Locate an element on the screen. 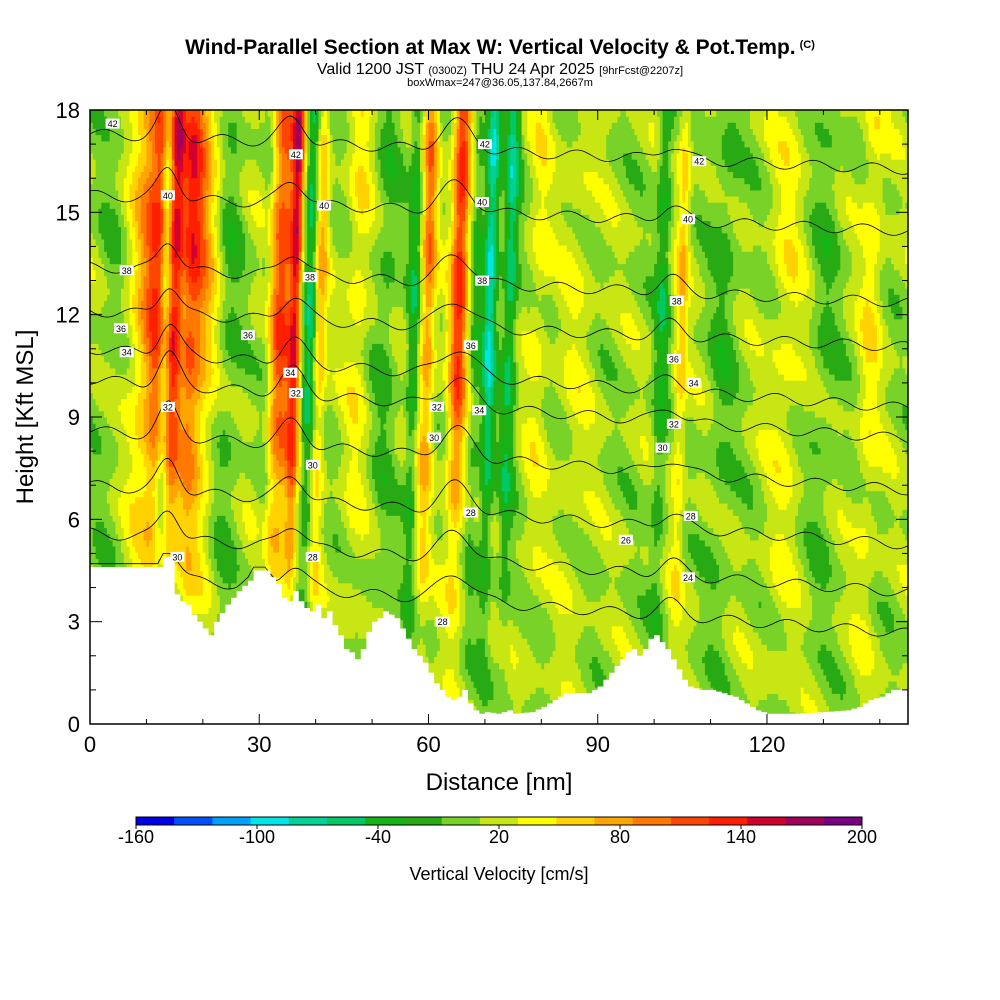 This screenshot has width=1000, height=1000. theta-contour-label: 26 is located at coordinates (626, 540).